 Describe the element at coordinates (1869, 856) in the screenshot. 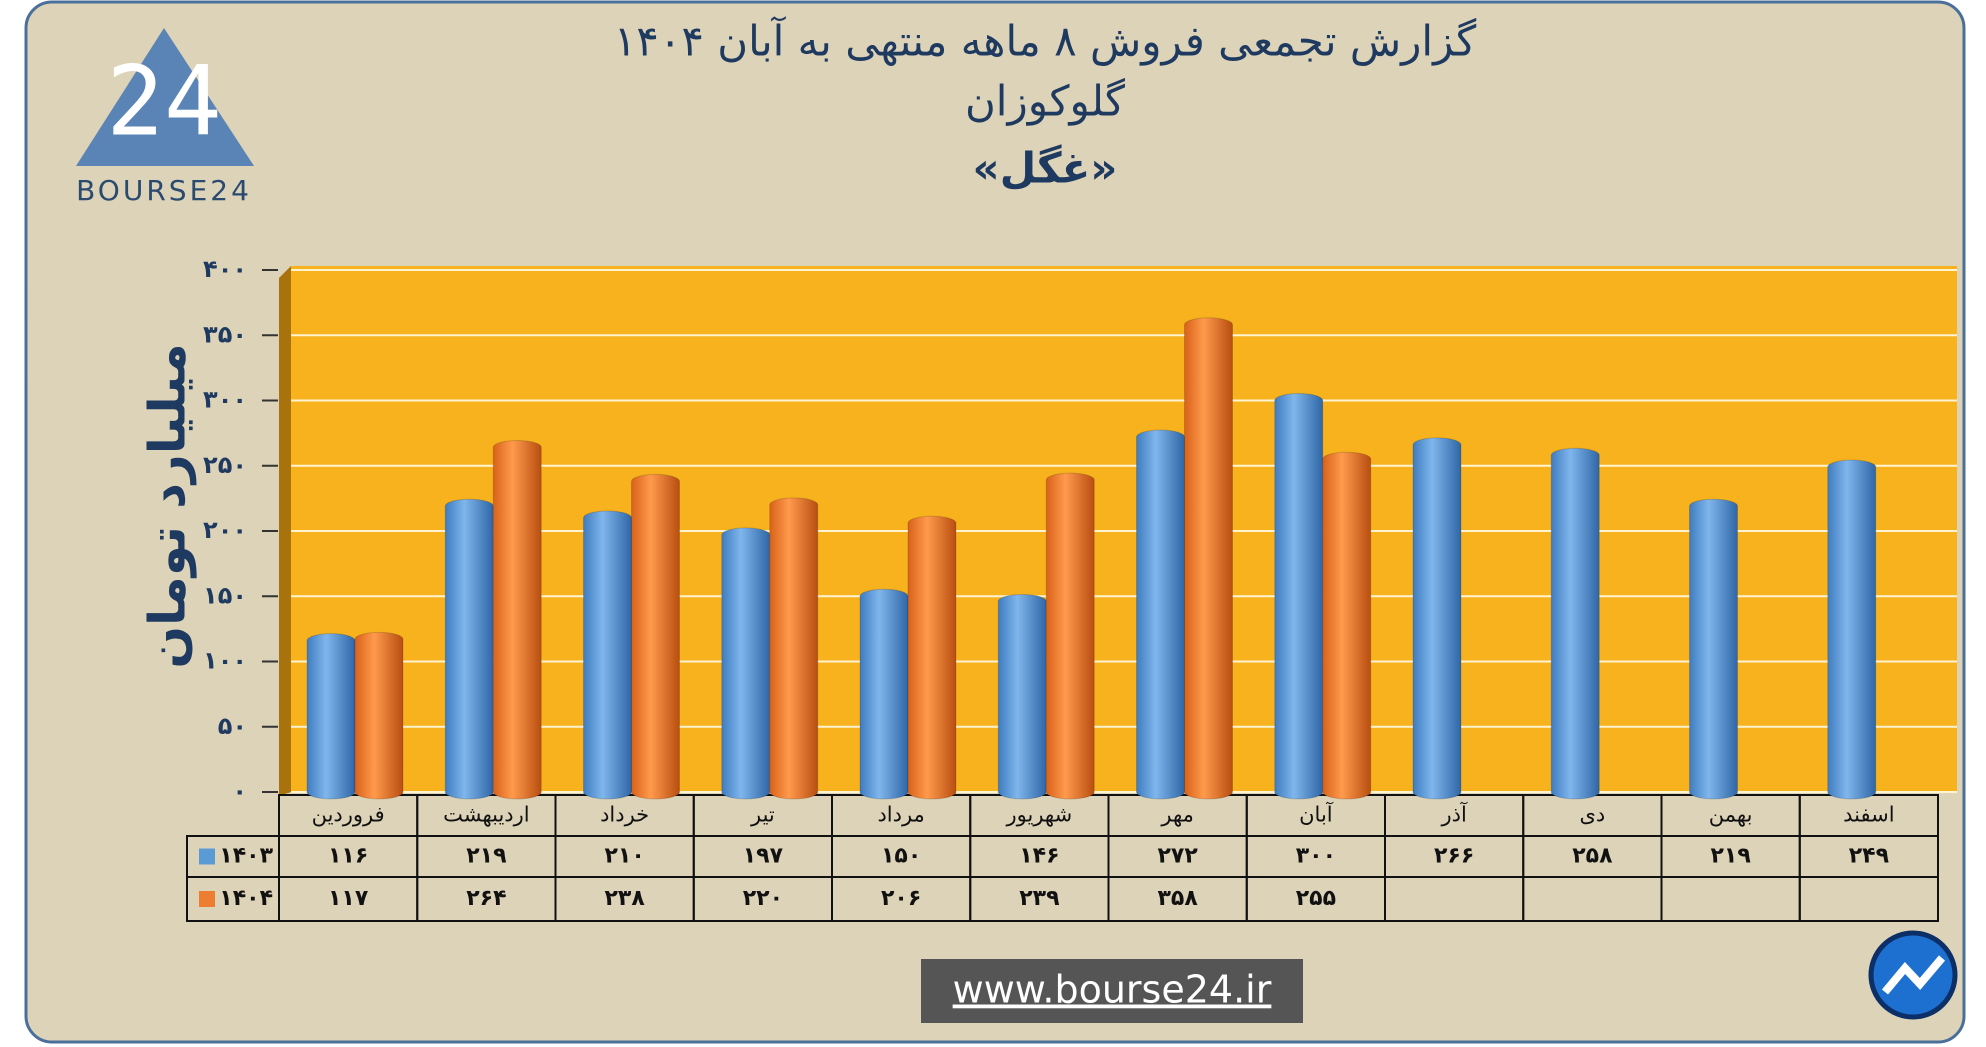

I see `data-label: ۲۴۹` at that location.